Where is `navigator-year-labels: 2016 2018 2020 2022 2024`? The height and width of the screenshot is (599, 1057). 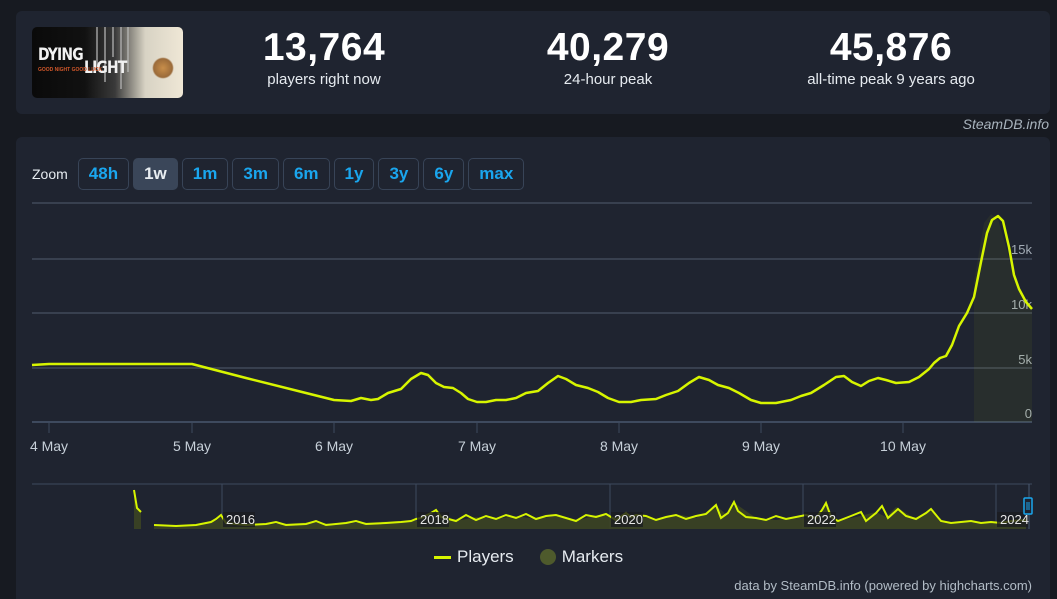
navigator-year-labels: 2016 2018 2020 2022 2024 is located at coordinates (626, 519).